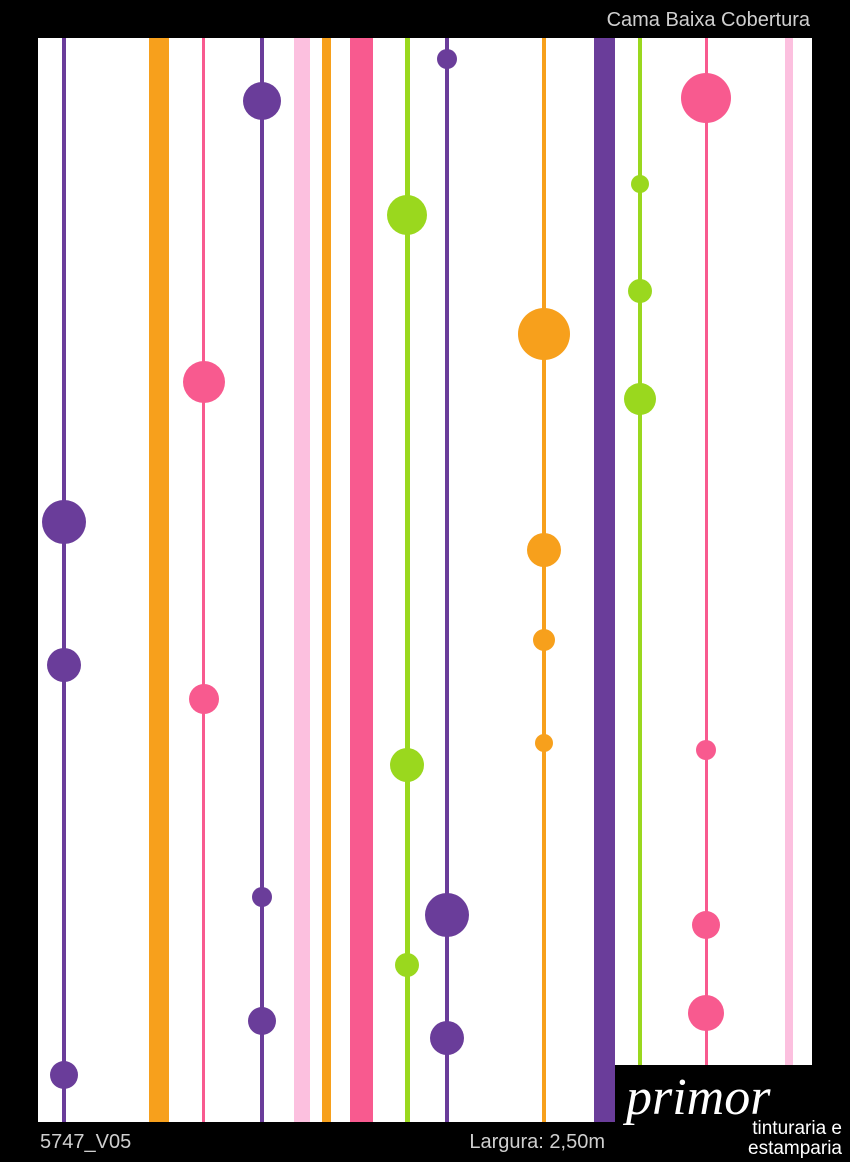 Image resolution: width=850 pixels, height=1162 pixels. I want to click on logo-box, so click(732, 1113).